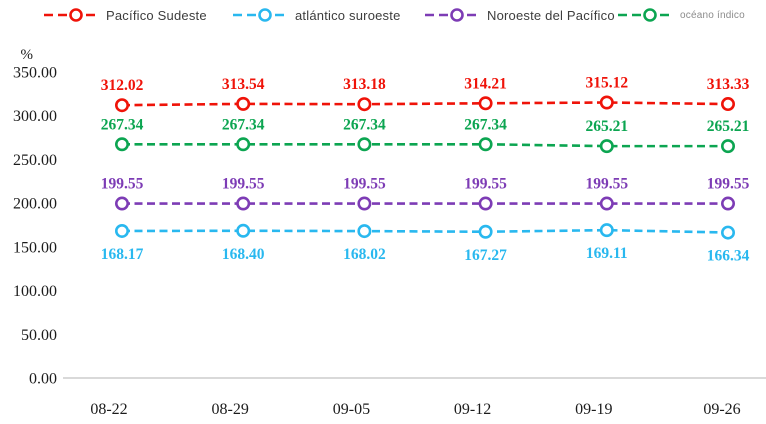 The image size is (766, 424). I want to click on series-oceano-indico: 267.34 267.34 267.34 267.34 265.21 265.21, so click(425, 135).